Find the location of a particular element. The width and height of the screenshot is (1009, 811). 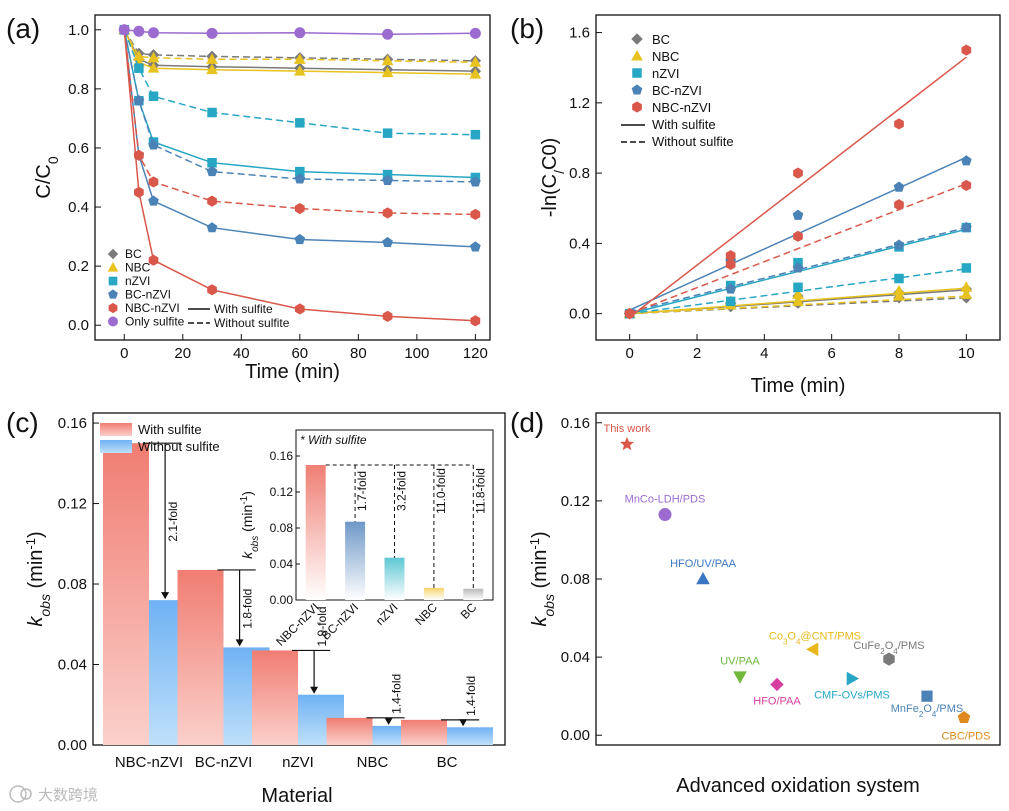

panel-label: (a) is located at coordinates (23, 28).